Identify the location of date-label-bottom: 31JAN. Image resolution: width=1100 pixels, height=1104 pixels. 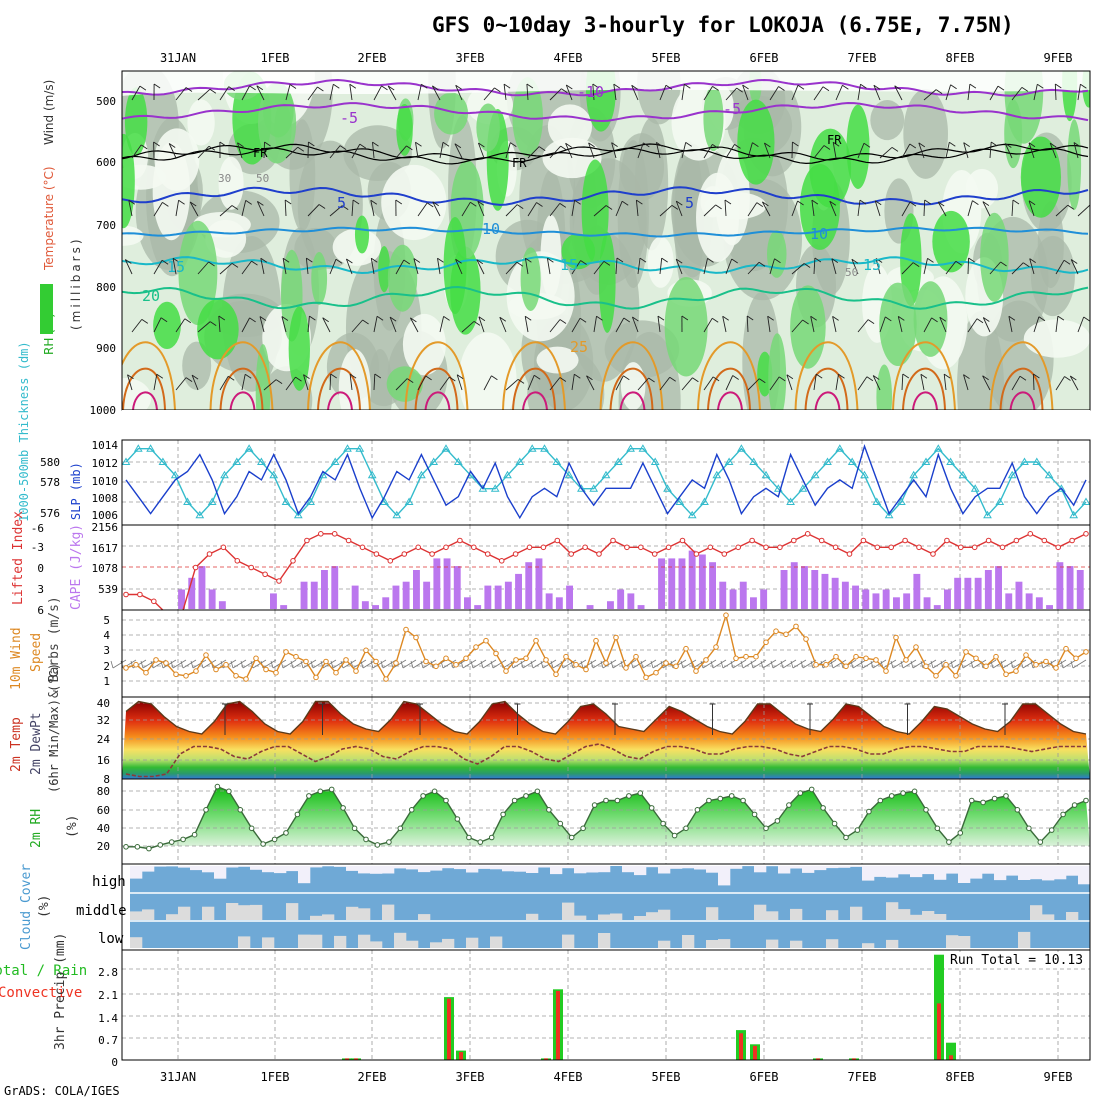
(178, 1077).